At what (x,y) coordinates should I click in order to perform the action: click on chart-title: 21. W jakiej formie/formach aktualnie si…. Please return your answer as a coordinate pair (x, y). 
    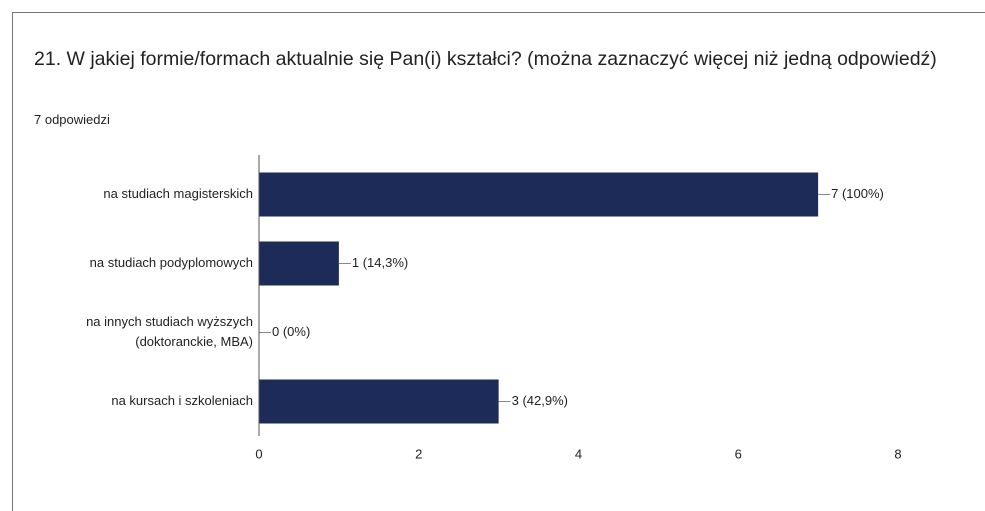
    Looking at the image, I should click on (485, 59).